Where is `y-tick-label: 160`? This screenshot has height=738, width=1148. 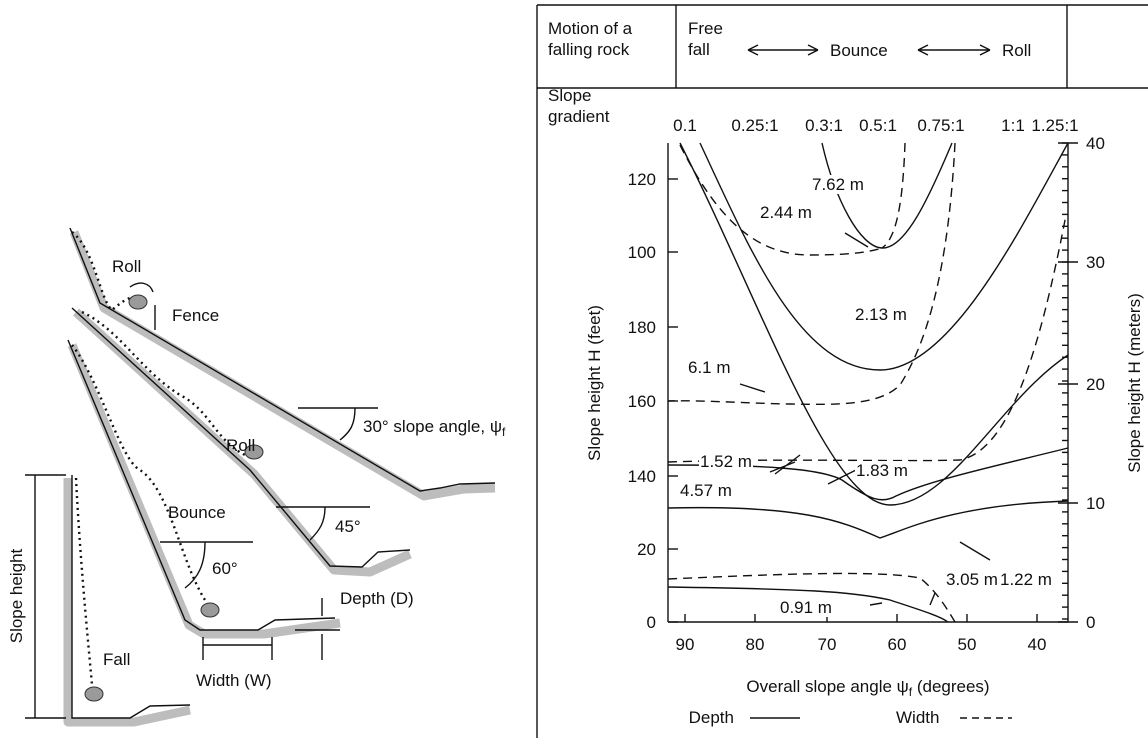 y-tick-label: 160 is located at coordinates (642, 401).